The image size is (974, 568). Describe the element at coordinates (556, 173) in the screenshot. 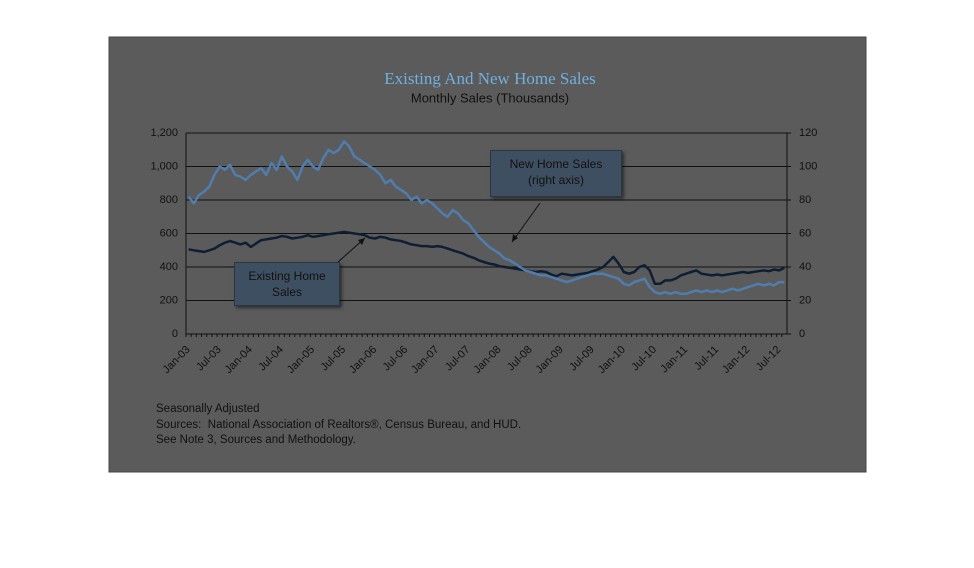

I see `annotation: New Home Sales (right axis)` at that location.